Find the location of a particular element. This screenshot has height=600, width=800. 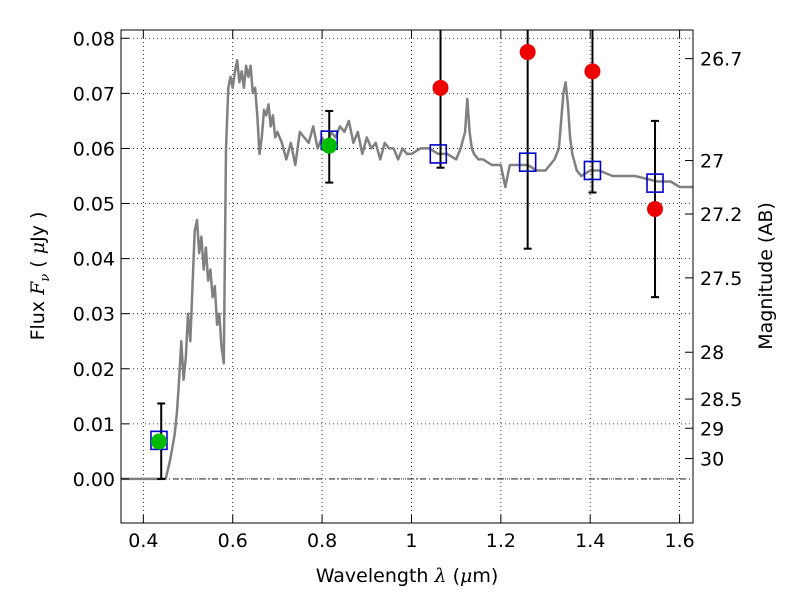

y-tick-label: 0.01 is located at coordinates (94, 425).